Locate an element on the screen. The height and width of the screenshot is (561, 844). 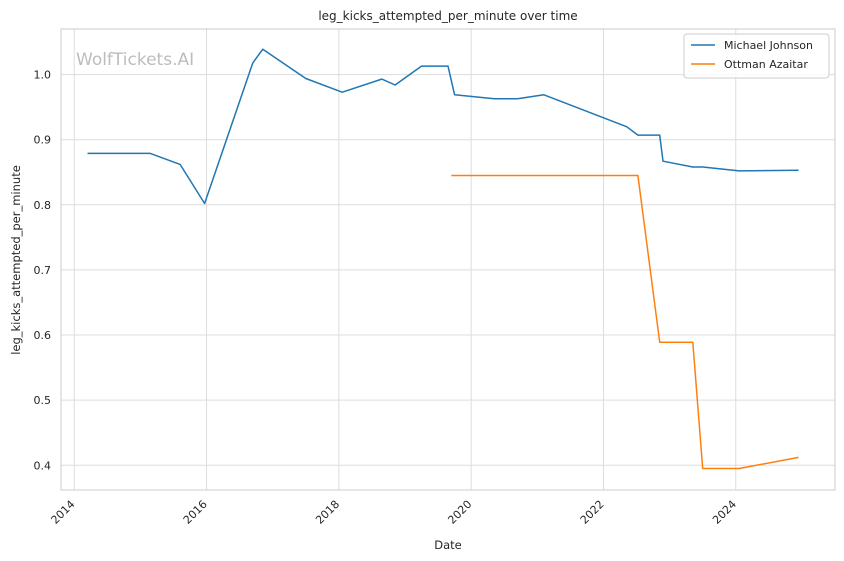
legend: Michael Johnson Ottman Azaitar is located at coordinates (756, 56).